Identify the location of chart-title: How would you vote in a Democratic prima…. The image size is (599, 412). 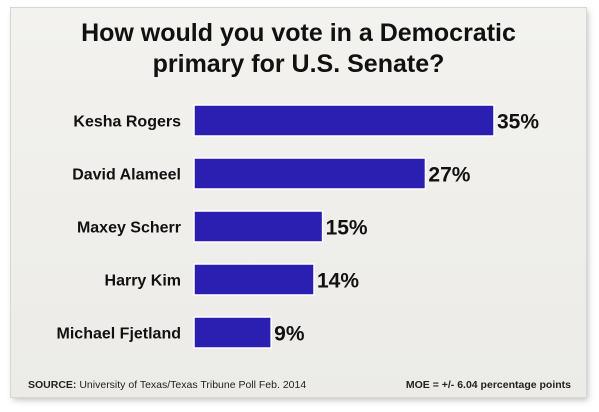
(298, 49).